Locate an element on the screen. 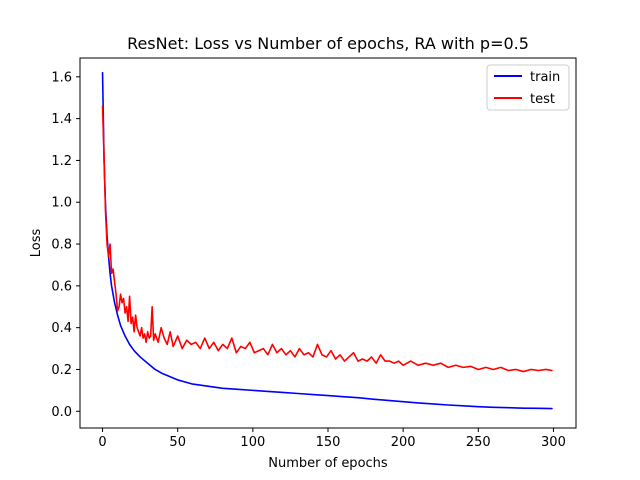  y-tick-label: 0.4 is located at coordinates (61, 328).